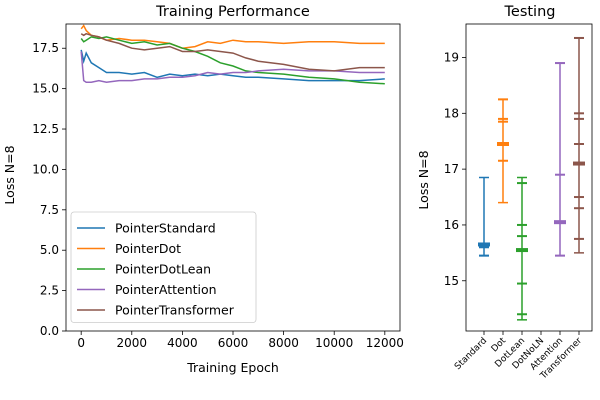 This screenshot has height=400, width=600. What do you see at coordinates (334, 343) in the screenshot?
I see `x-tick-label: 10000` at bounding box center [334, 343].